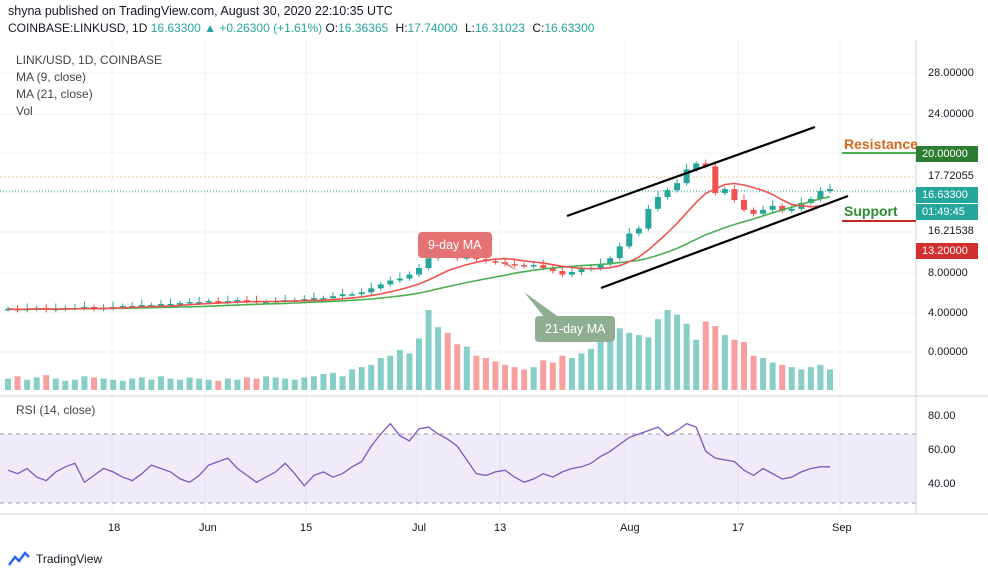 This screenshot has width=988, height=579. I want to click on x-tick-15: 15, so click(306, 528).